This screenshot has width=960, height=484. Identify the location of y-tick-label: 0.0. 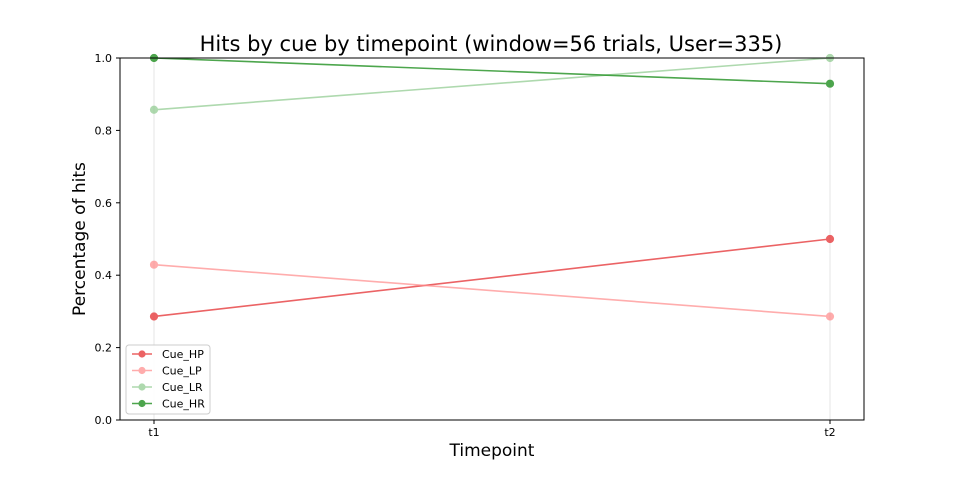
(104, 420).